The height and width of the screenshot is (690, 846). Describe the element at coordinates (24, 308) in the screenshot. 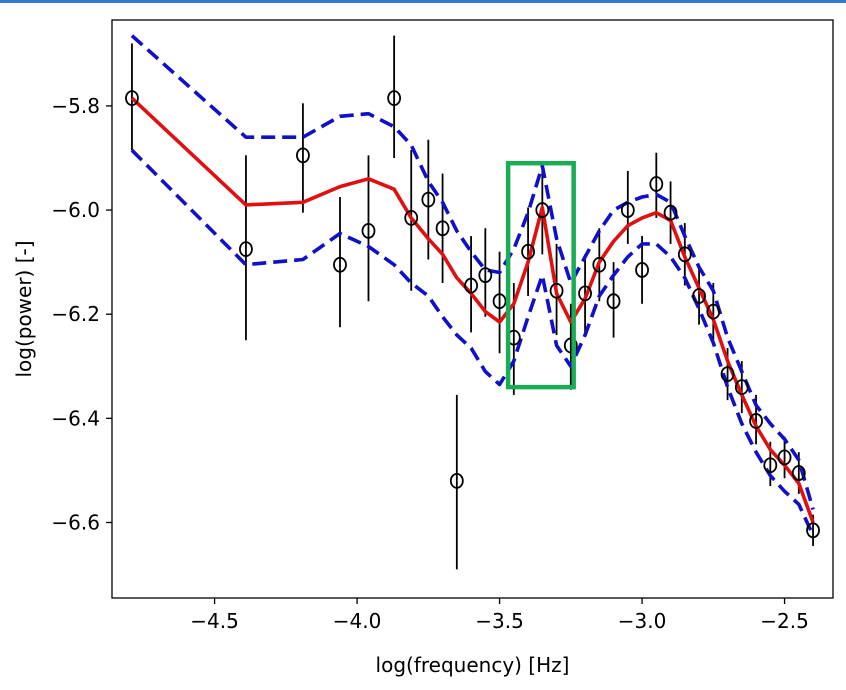

I see `y-axis-label: log(power) [-]` at that location.